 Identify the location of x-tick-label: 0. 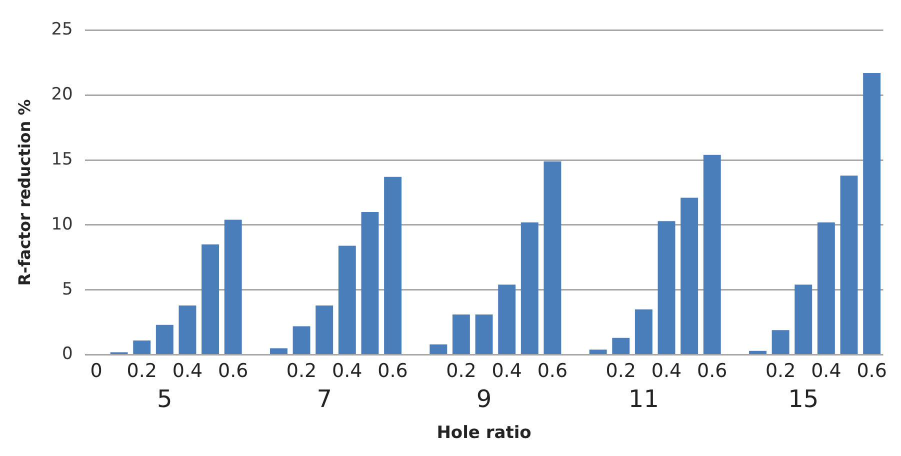
(96, 371).